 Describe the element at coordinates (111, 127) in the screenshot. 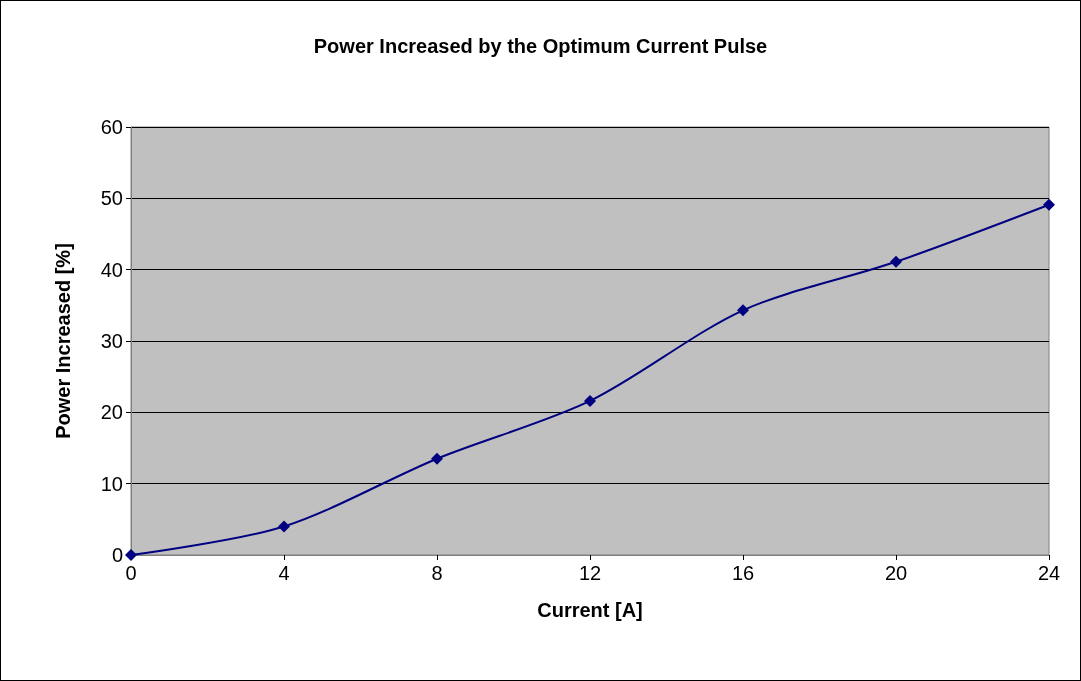

I see `y-tick-label: 60` at that location.